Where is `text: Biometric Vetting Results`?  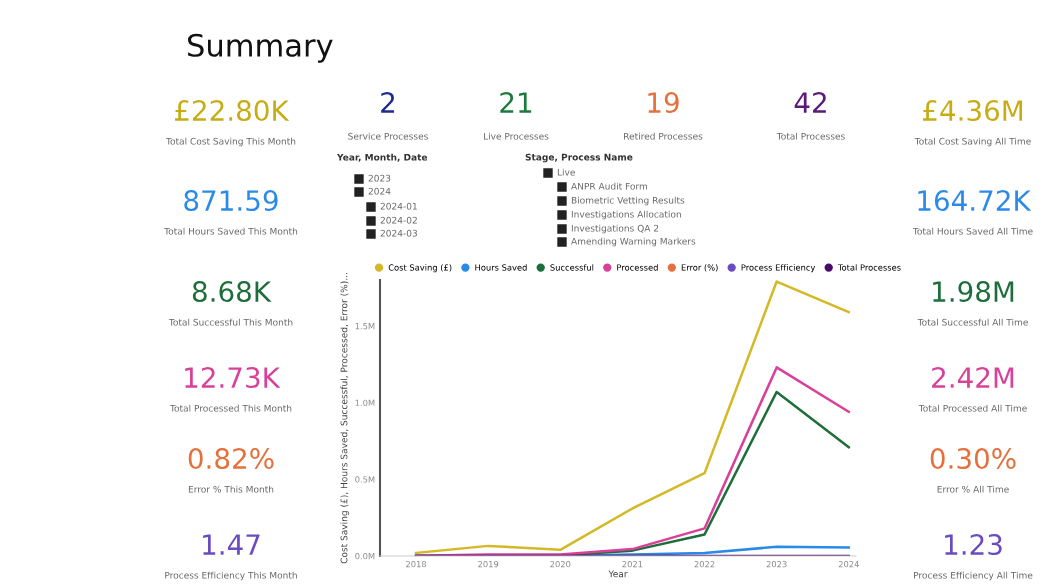 text: Biometric Vetting Results is located at coordinates (628, 201).